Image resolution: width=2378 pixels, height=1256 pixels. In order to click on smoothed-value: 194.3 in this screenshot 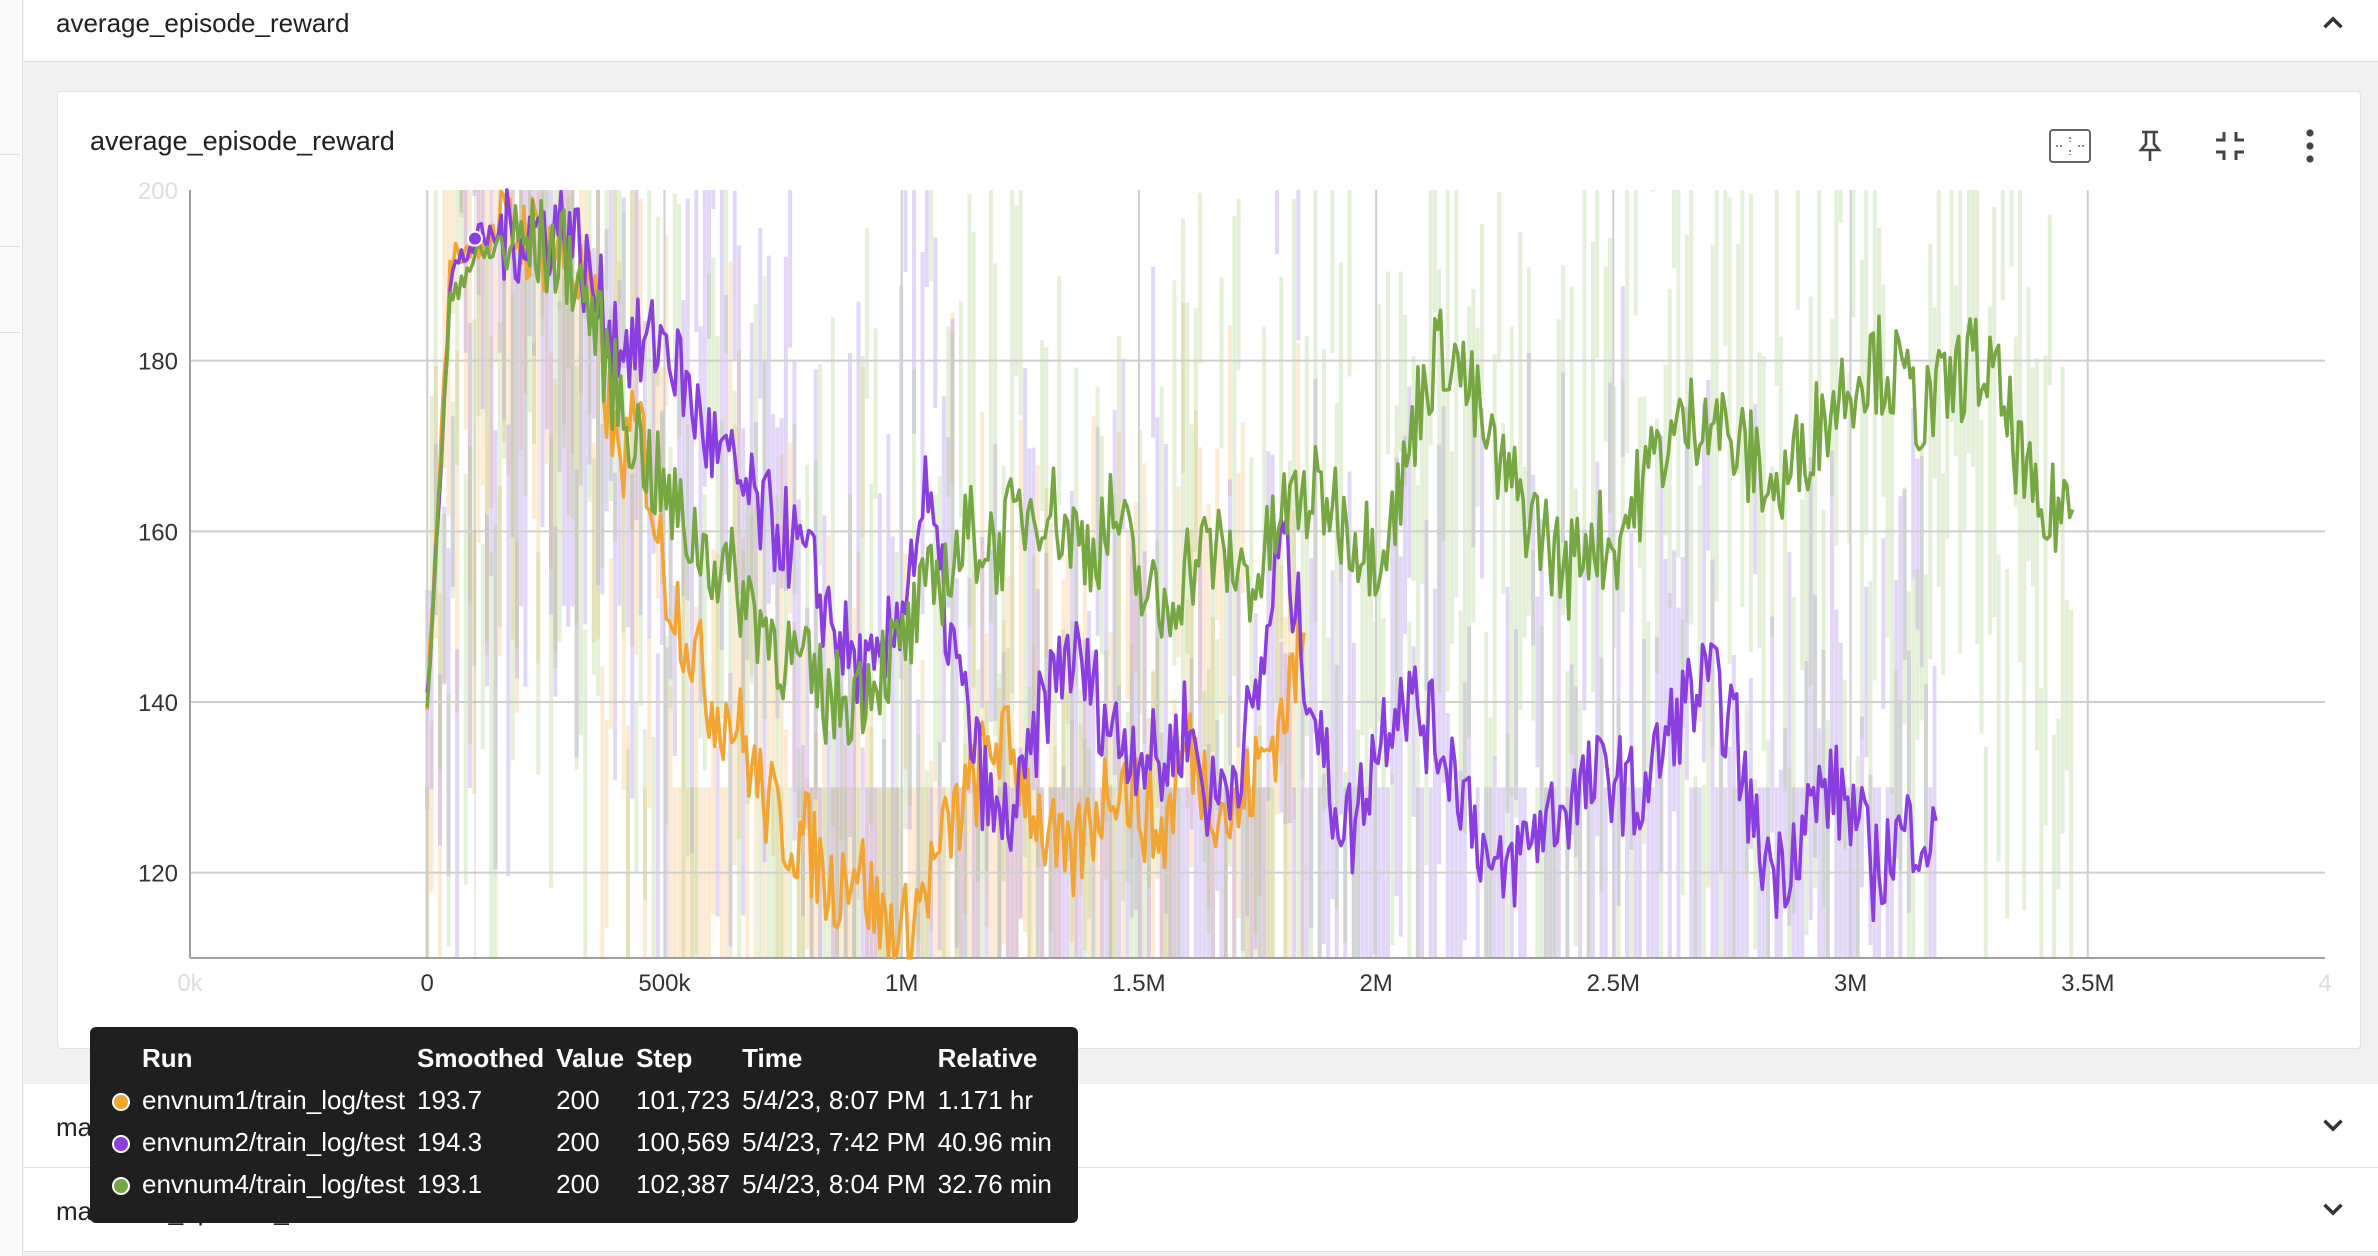, I will do `click(450, 1141)`.